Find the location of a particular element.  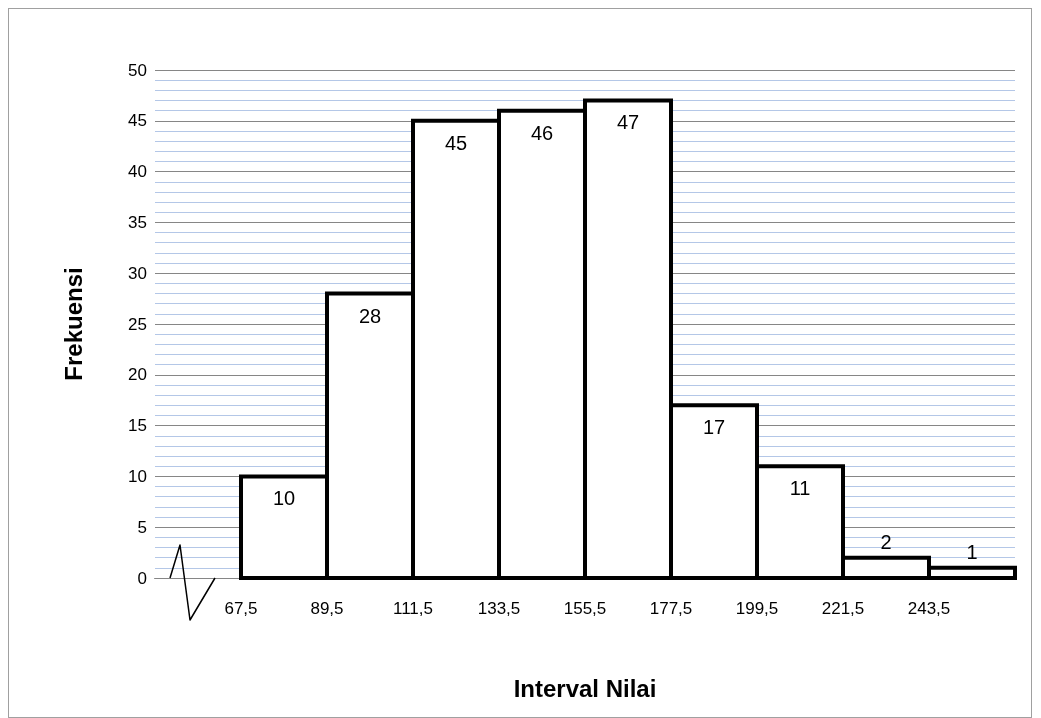

y-tick-label: 50 is located at coordinates (137, 70).